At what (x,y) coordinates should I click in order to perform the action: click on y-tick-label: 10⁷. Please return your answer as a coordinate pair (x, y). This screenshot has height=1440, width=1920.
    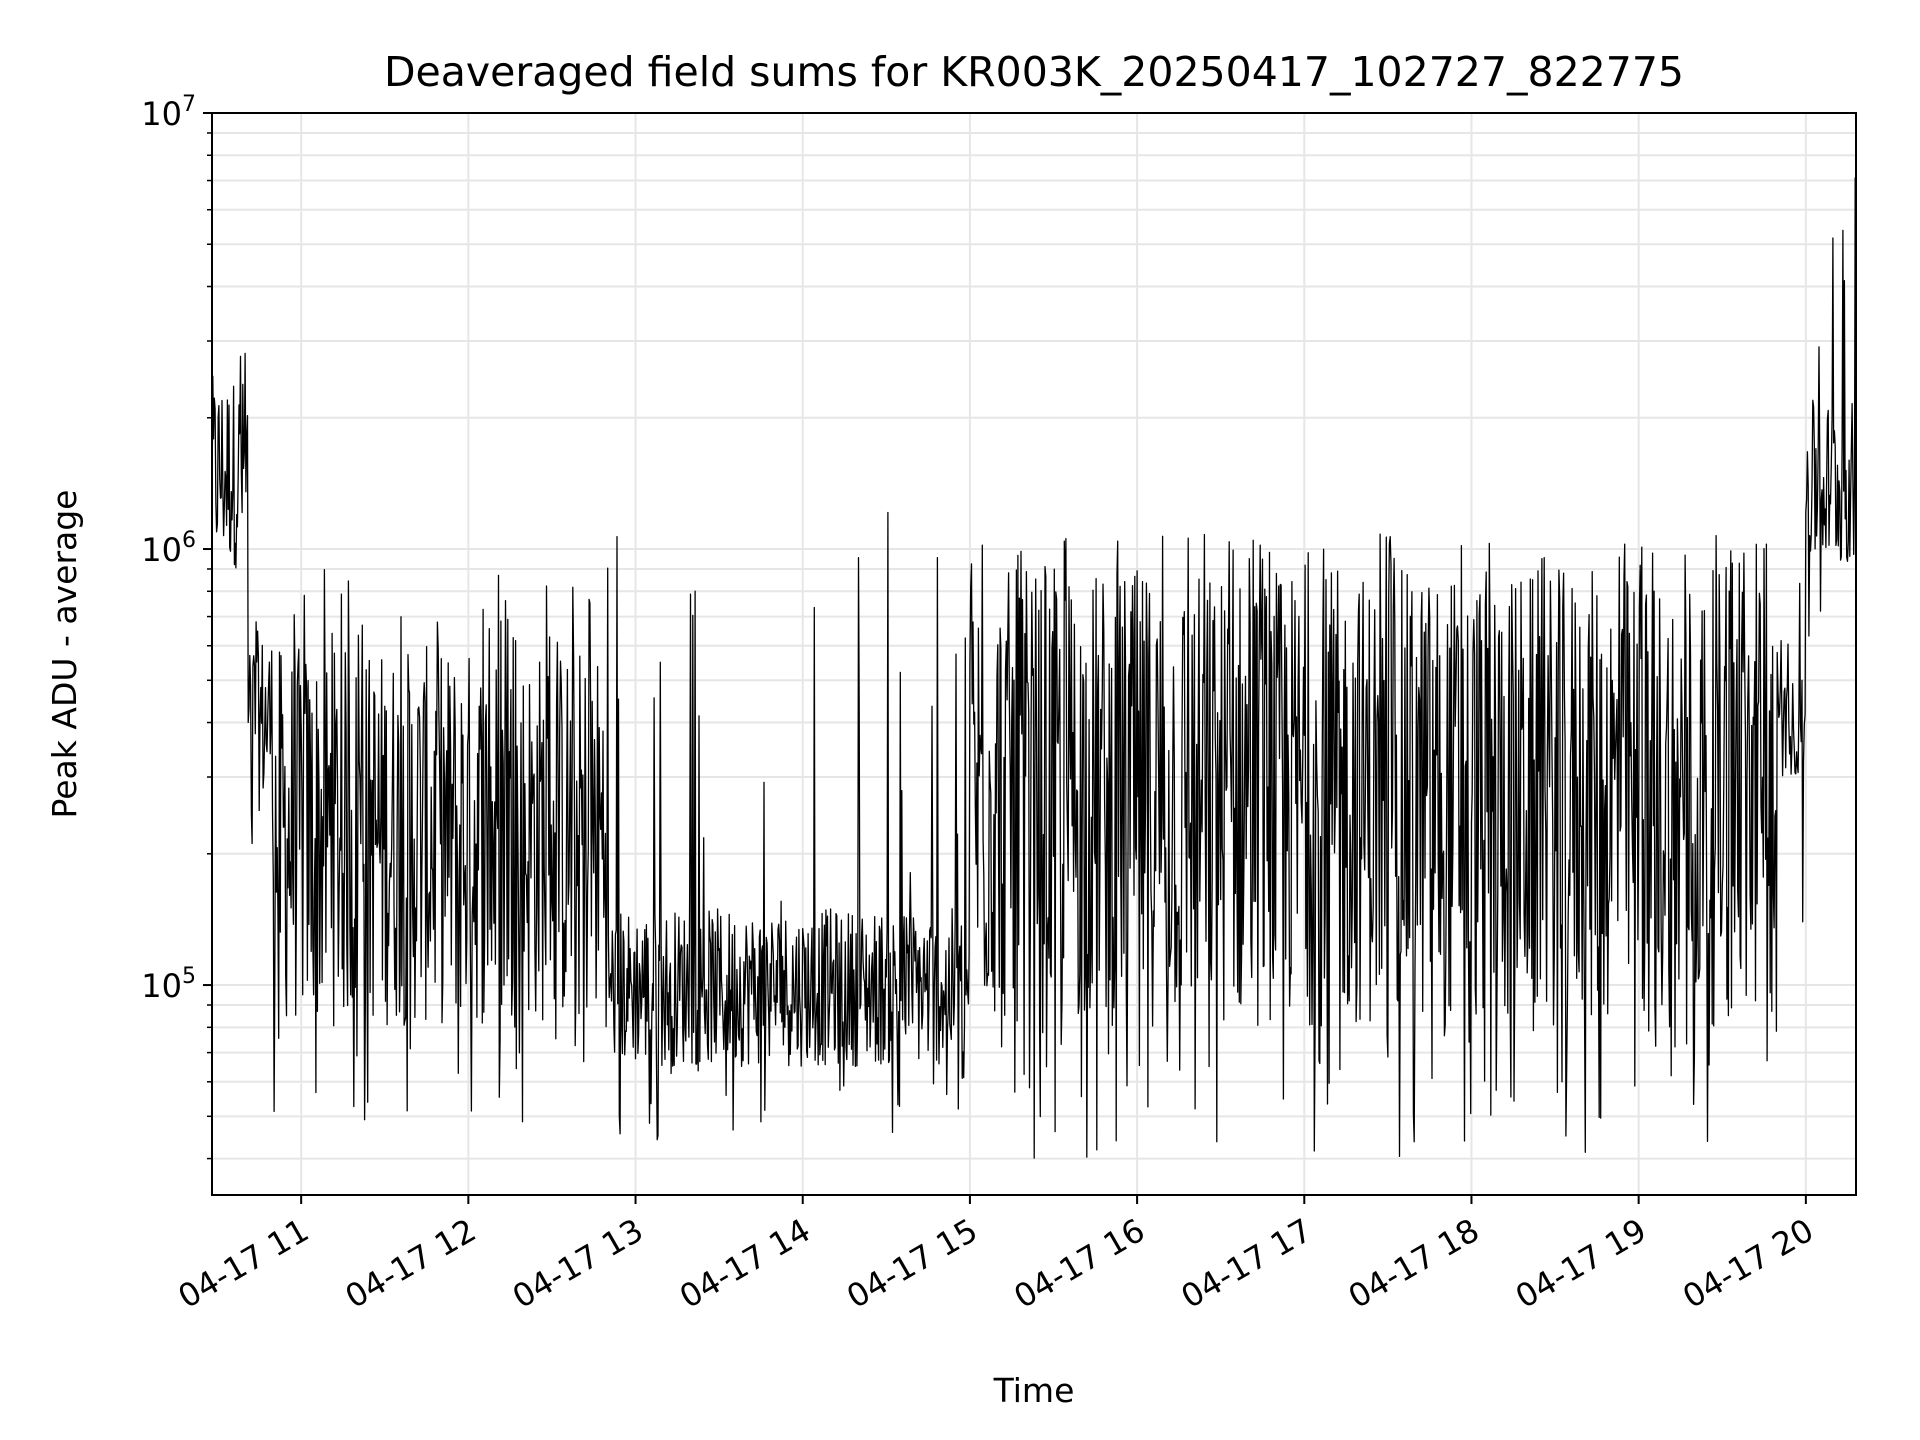
    Looking at the image, I should click on (168, 112).